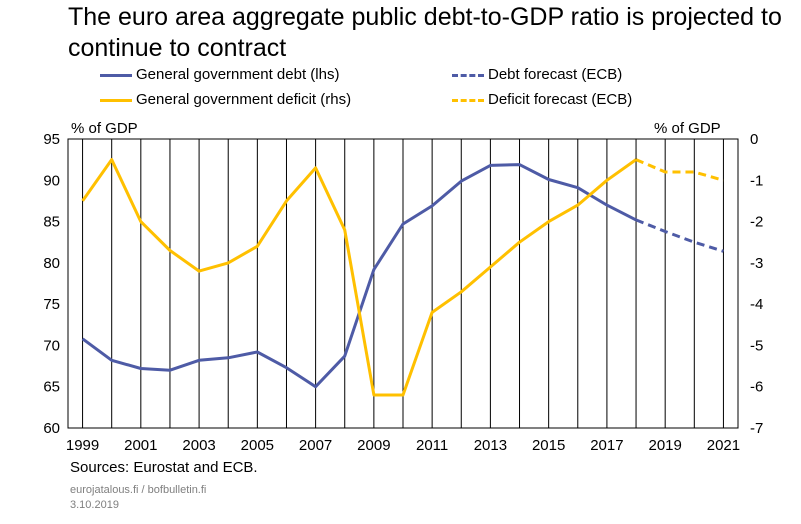 The width and height of the screenshot is (801, 524). What do you see at coordinates (116, 75) in the screenshot?
I see `legend-swatch-debt` at bounding box center [116, 75].